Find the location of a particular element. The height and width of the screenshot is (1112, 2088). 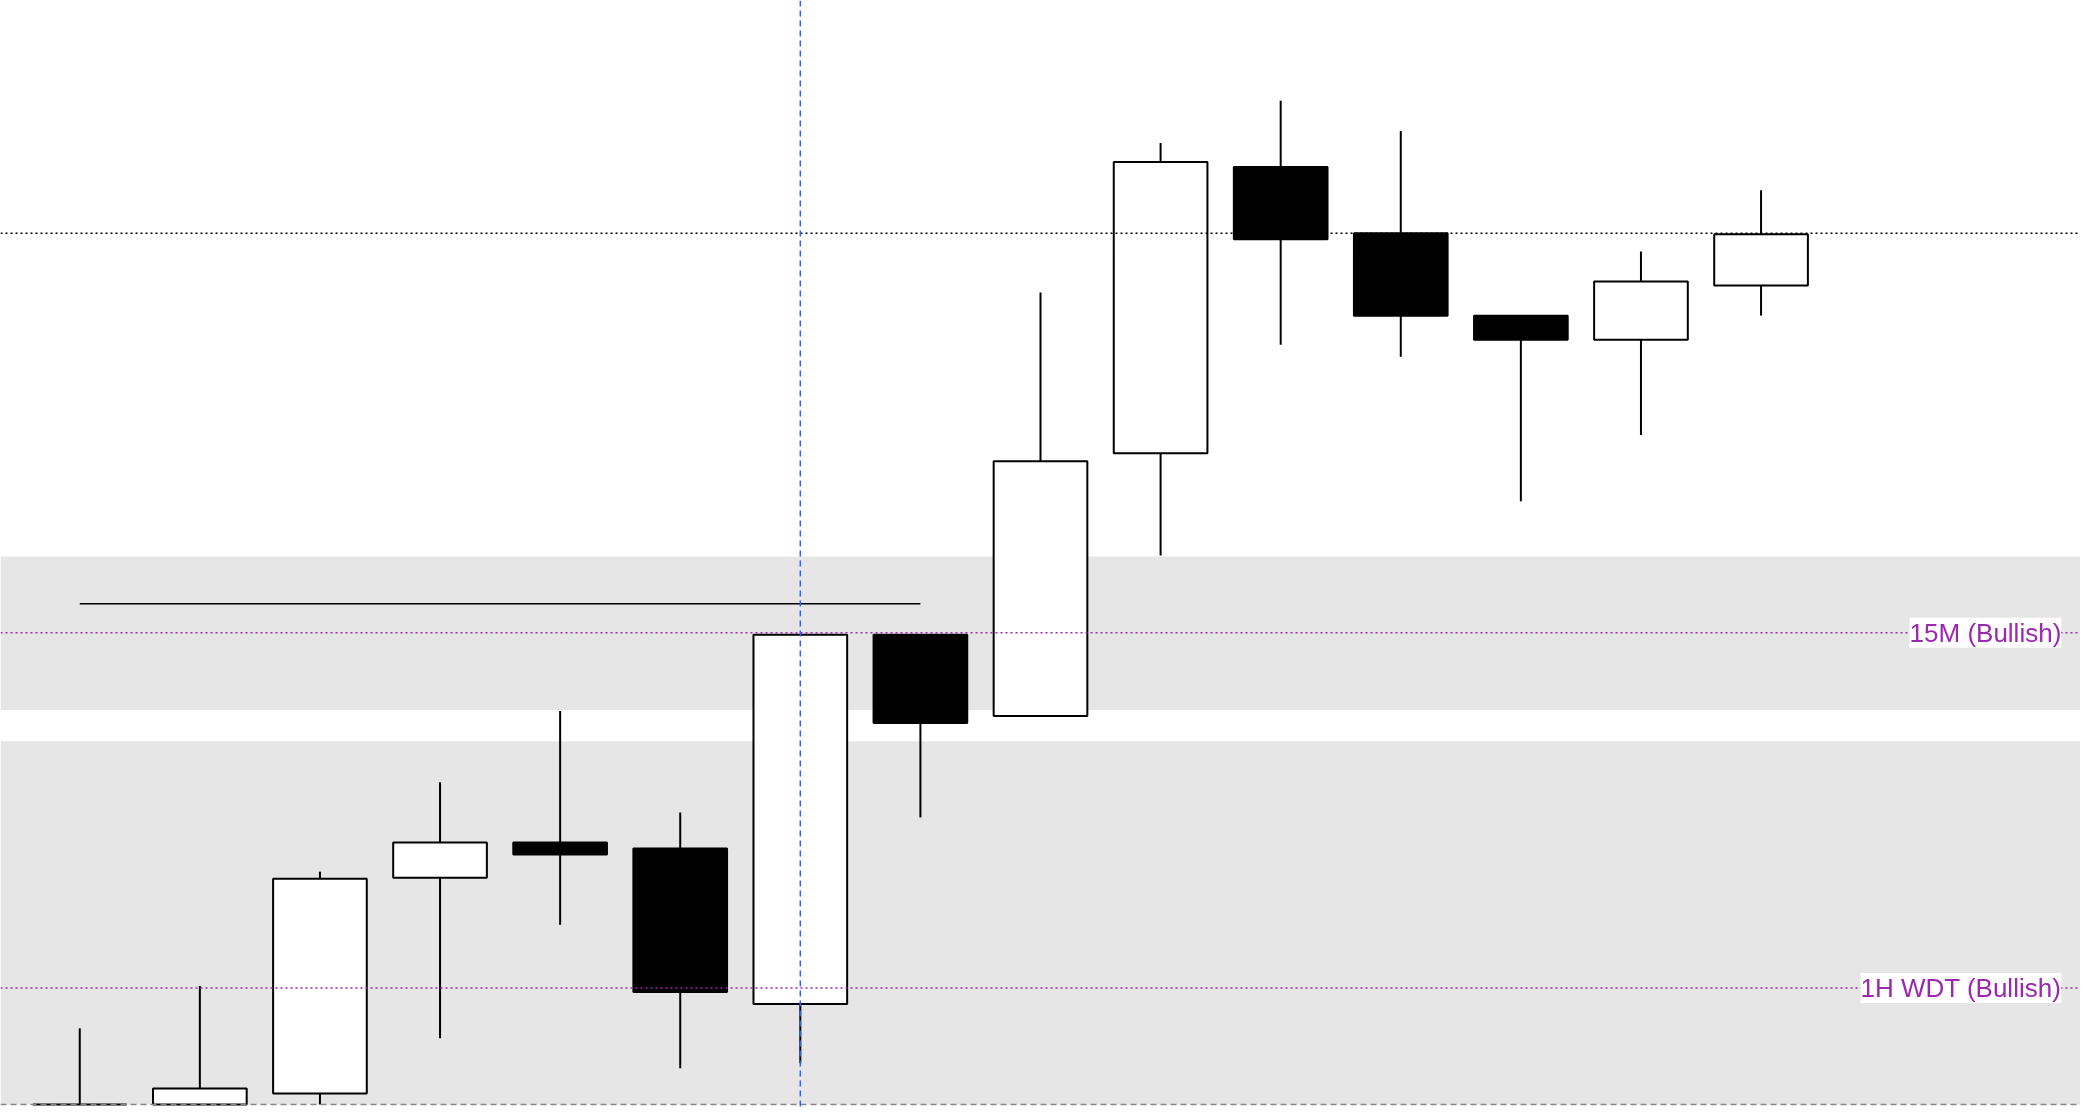

ref-line-label: 15M (Bullish) is located at coordinates (1985, 632).